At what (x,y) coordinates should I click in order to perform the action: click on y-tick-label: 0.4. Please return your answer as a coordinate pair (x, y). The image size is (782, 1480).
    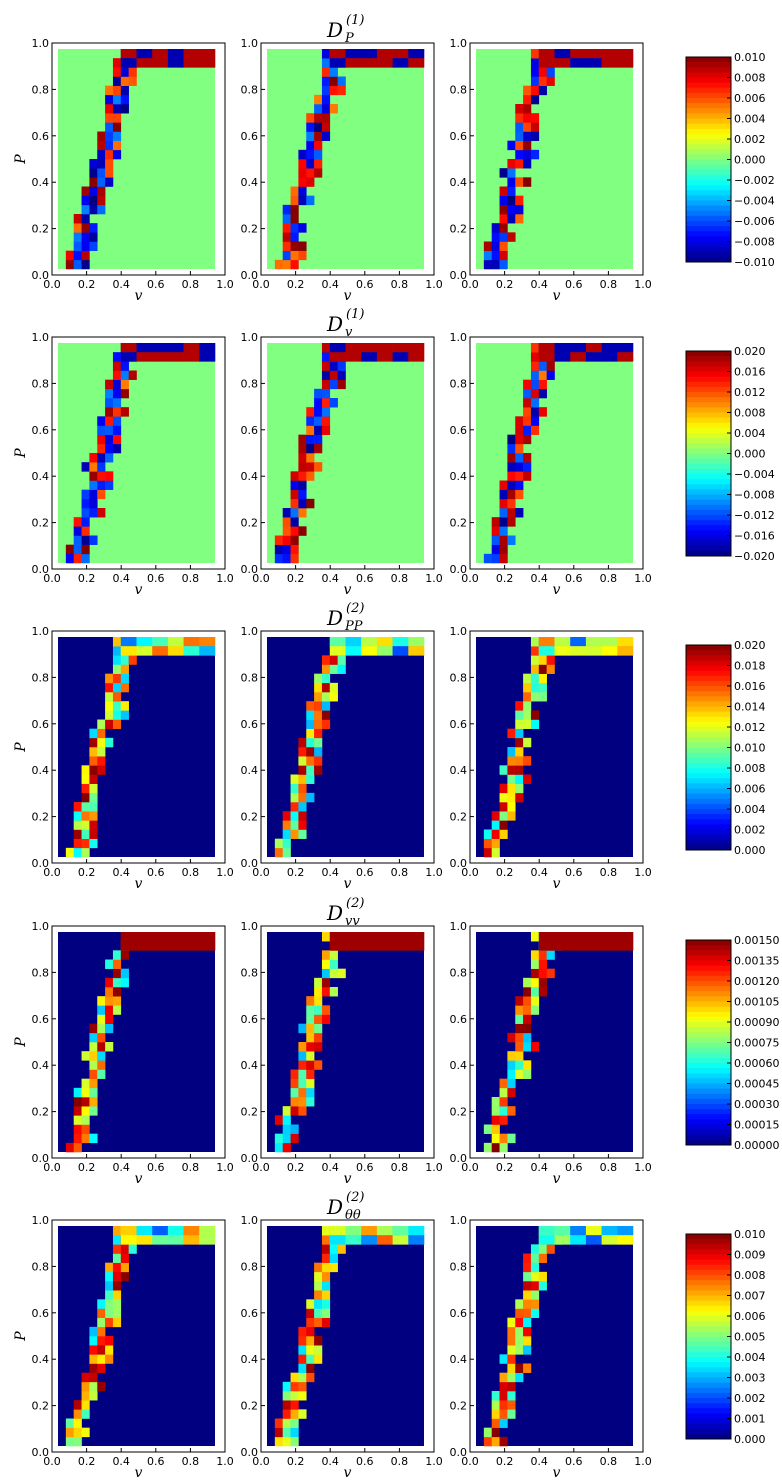
    Looking at the image, I should click on (250, 1359).